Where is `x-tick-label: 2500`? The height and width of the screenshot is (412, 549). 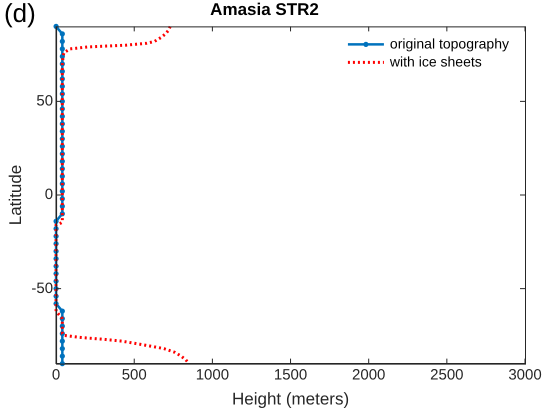 x-tick-label: 2500 is located at coordinates (447, 375).